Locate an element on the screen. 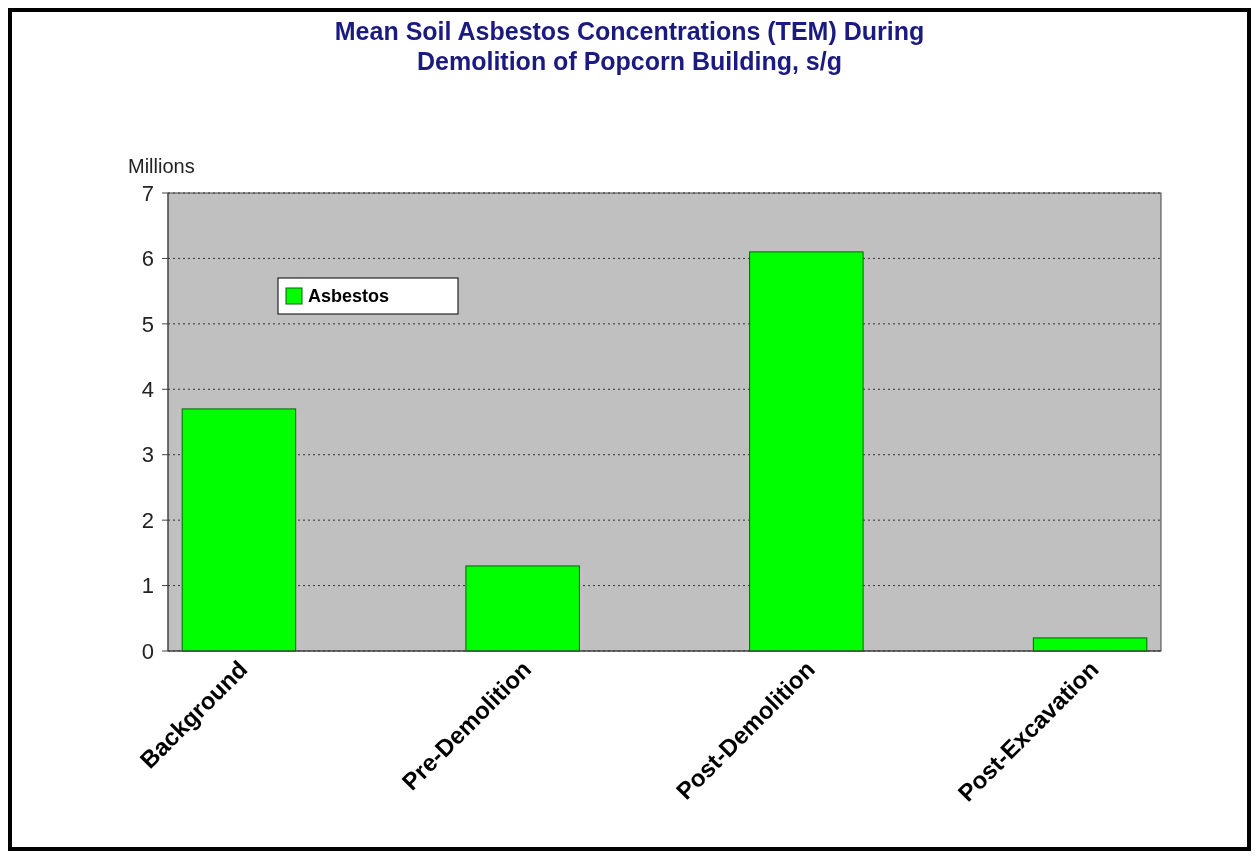 The image size is (1259, 859). chart-title: Mean Soil Asbestos Concentrations (TEM) During Demolition of Popcorn Building, s/g is located at coordinates (629, 46).